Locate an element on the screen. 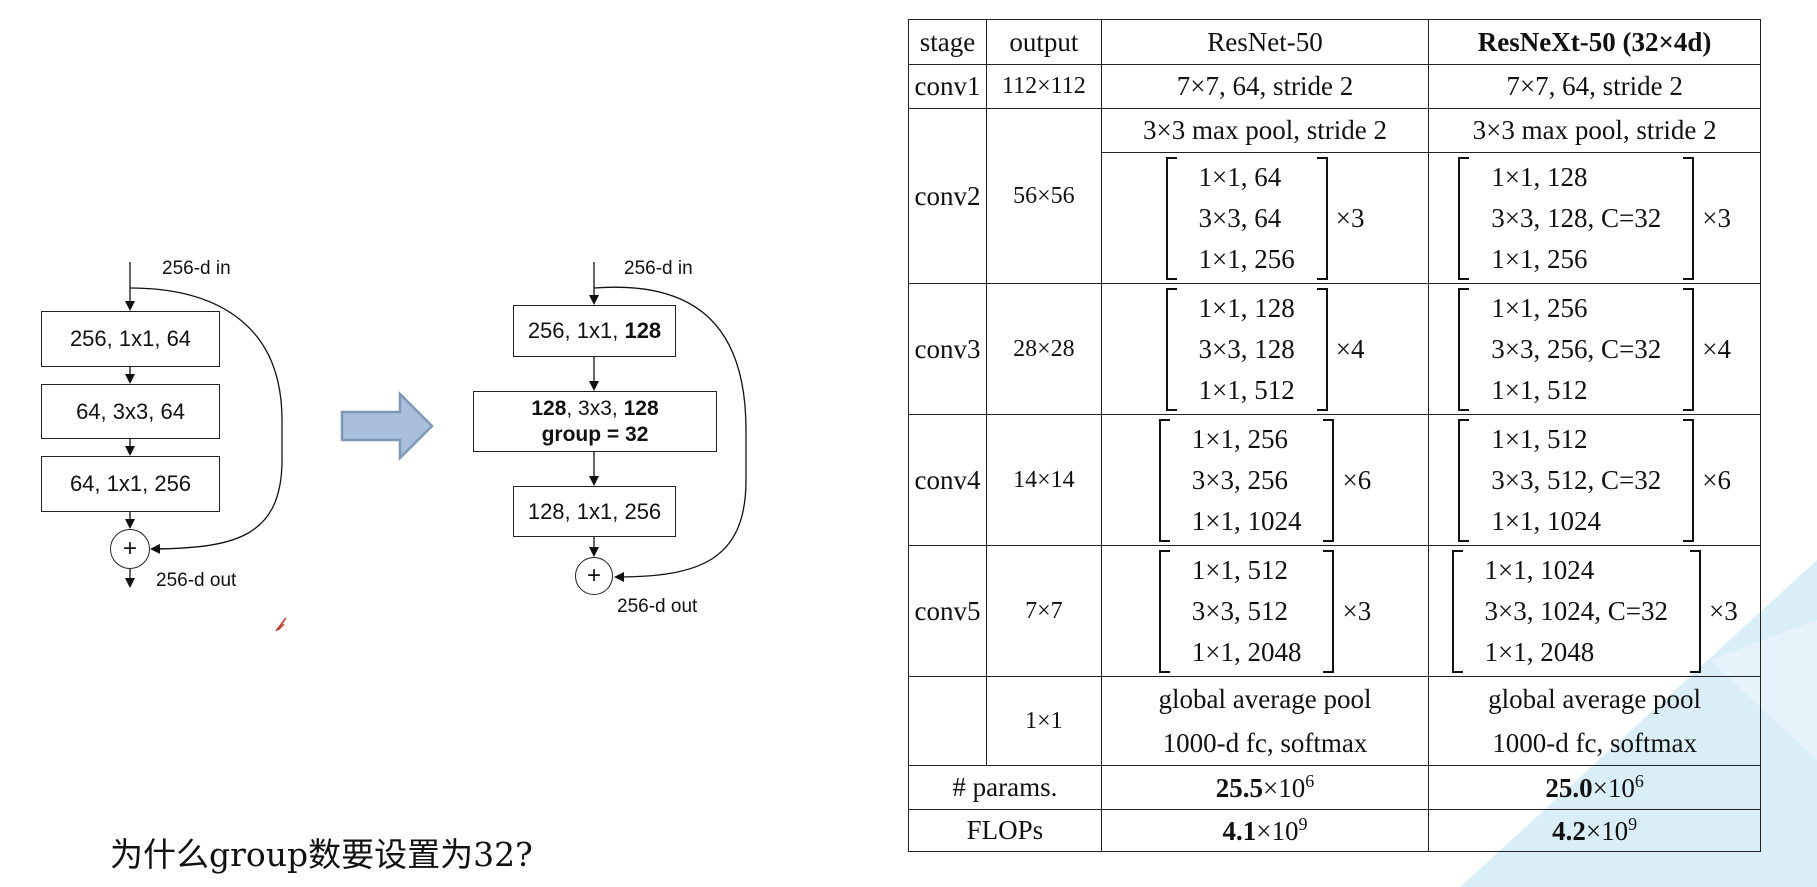 The width and height of the screenshot is (1817, 887). header-stage: stage is located at coordinates (947, 42).